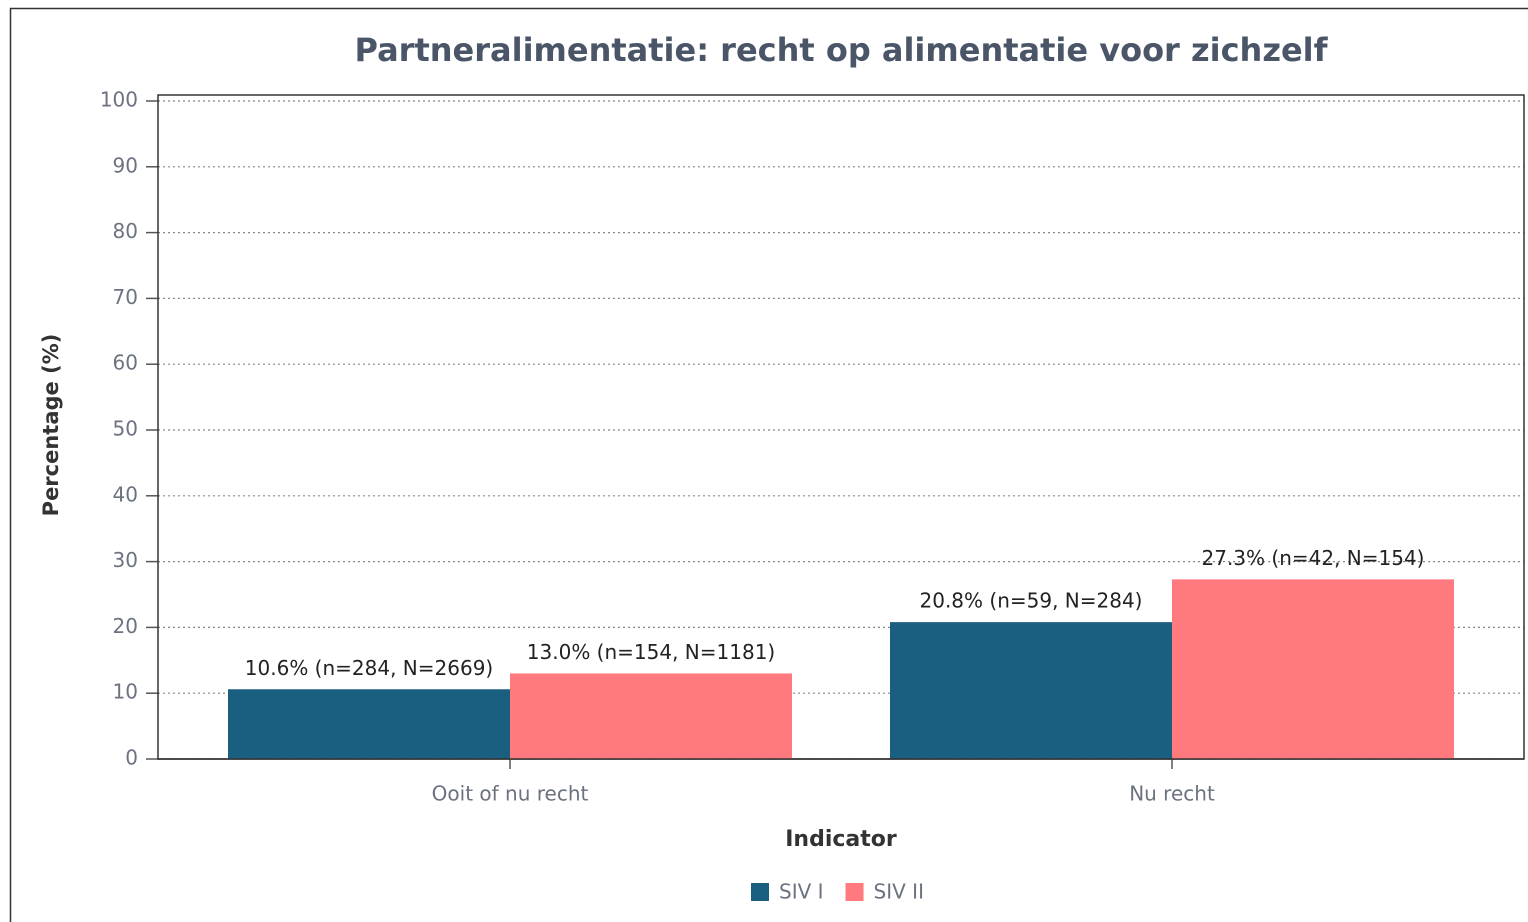  What do you see at coordinates (1031, 601) in the screenshot?
I see `data-label: 20.8% (n=59, N=284)` at bounding box center [1031, 601].